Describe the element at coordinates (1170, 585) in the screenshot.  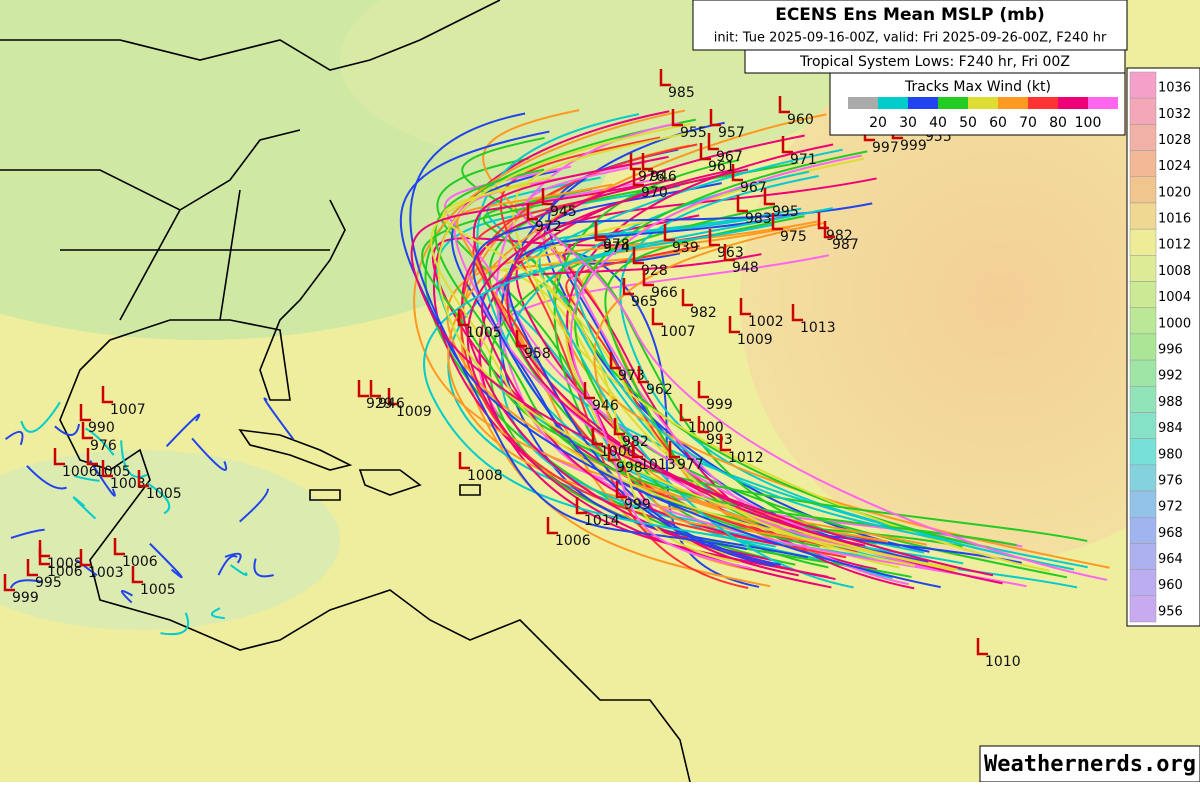
I see `colorbar-label: 960` at that location.